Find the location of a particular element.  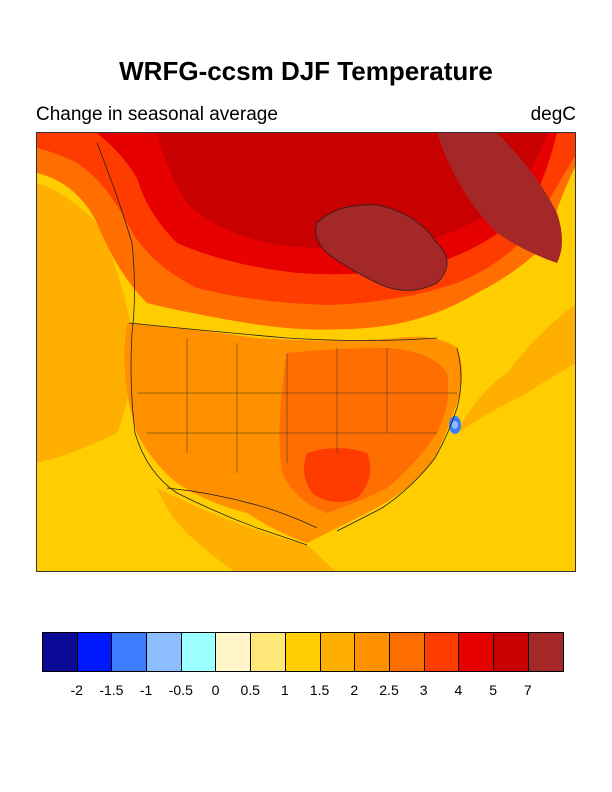

map-subtitle: Change in seasonal average is located at coordinates (157, 114).